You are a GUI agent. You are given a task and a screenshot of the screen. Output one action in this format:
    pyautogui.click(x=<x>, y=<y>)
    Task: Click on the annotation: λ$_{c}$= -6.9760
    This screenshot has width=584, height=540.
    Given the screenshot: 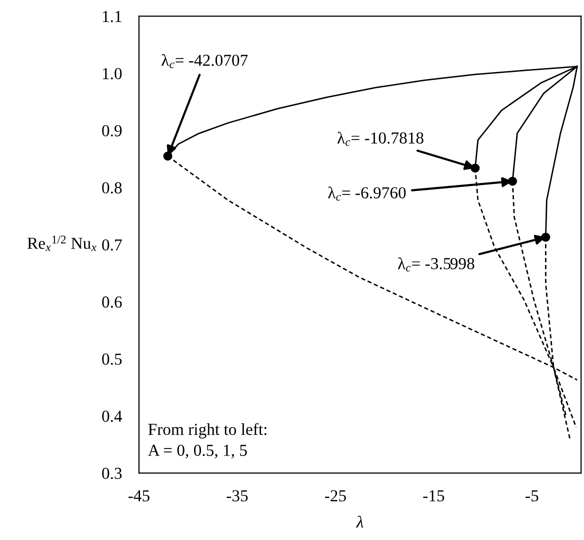 What is the action you would take?
    pyautogui.click(x=367, y=193)
    